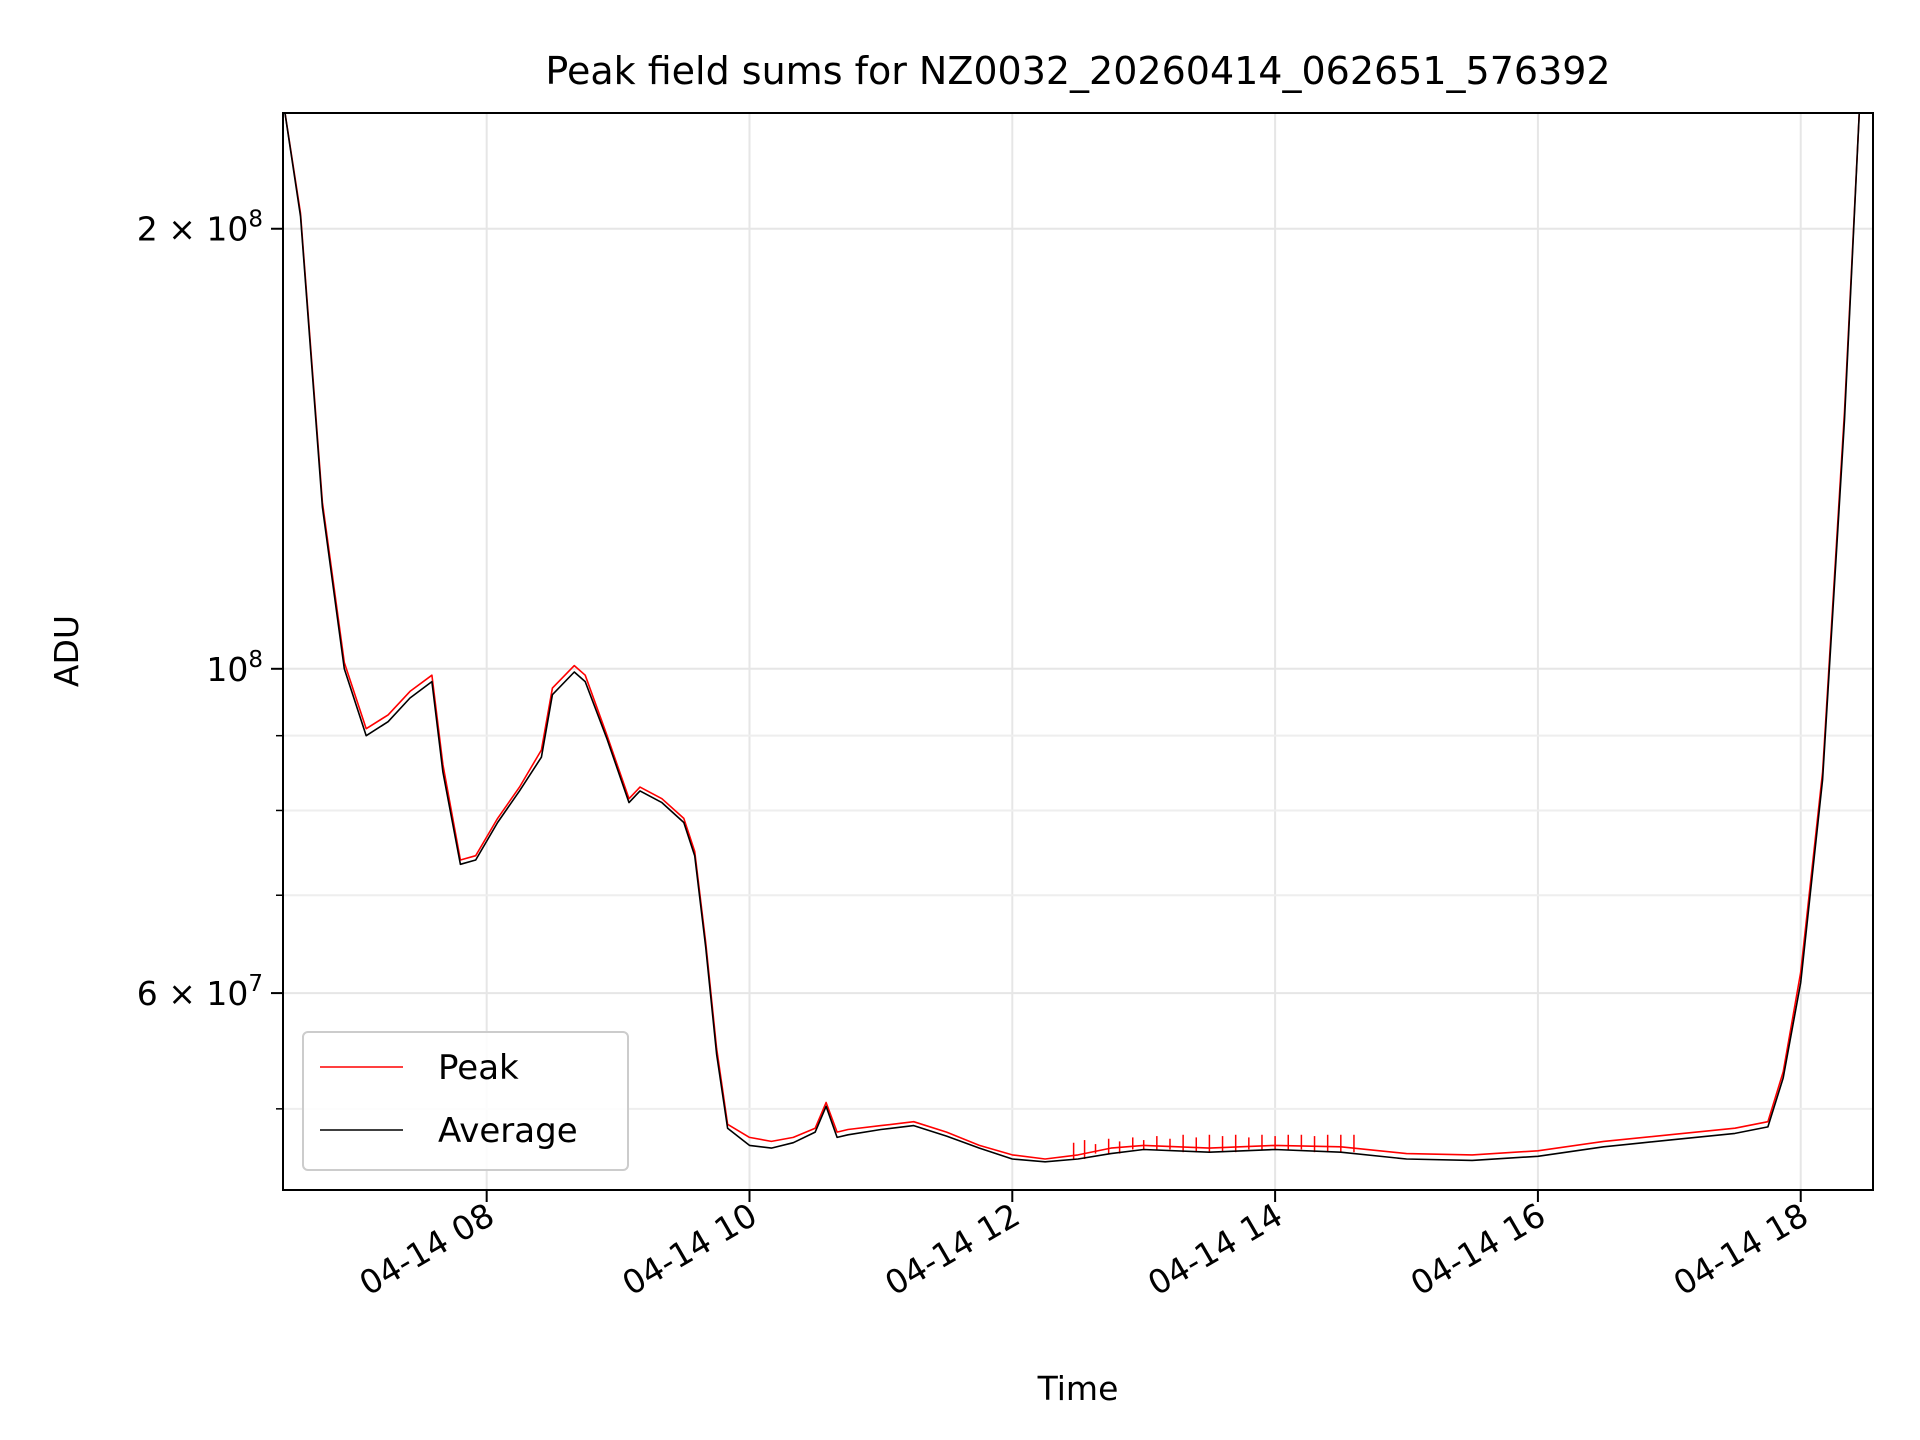 This screenshot has height=1440, width=1920. Describe the element at coordinates (200, 228) in the screenshot. I see `y-tick-label: 2 × 108` at that location.